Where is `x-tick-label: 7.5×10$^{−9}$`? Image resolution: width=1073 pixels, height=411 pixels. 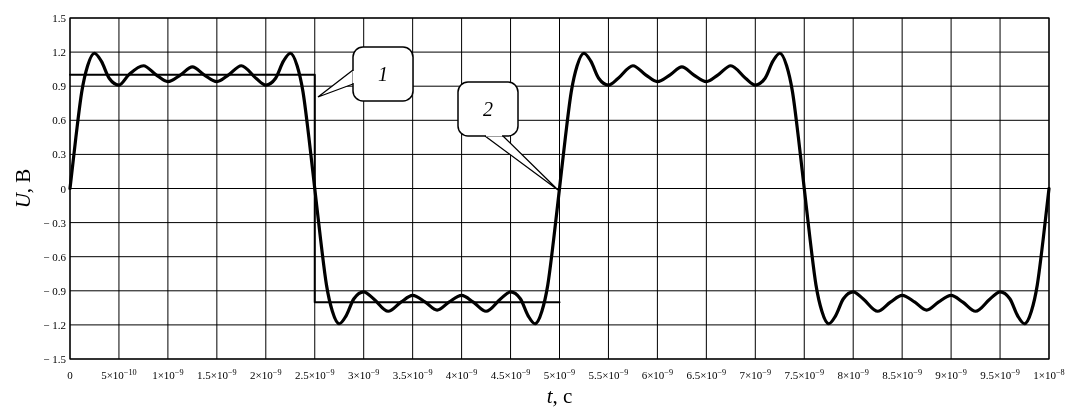
x-tick-label: 7.5×10$^{−9}$ is located at coordinates (804, 374).